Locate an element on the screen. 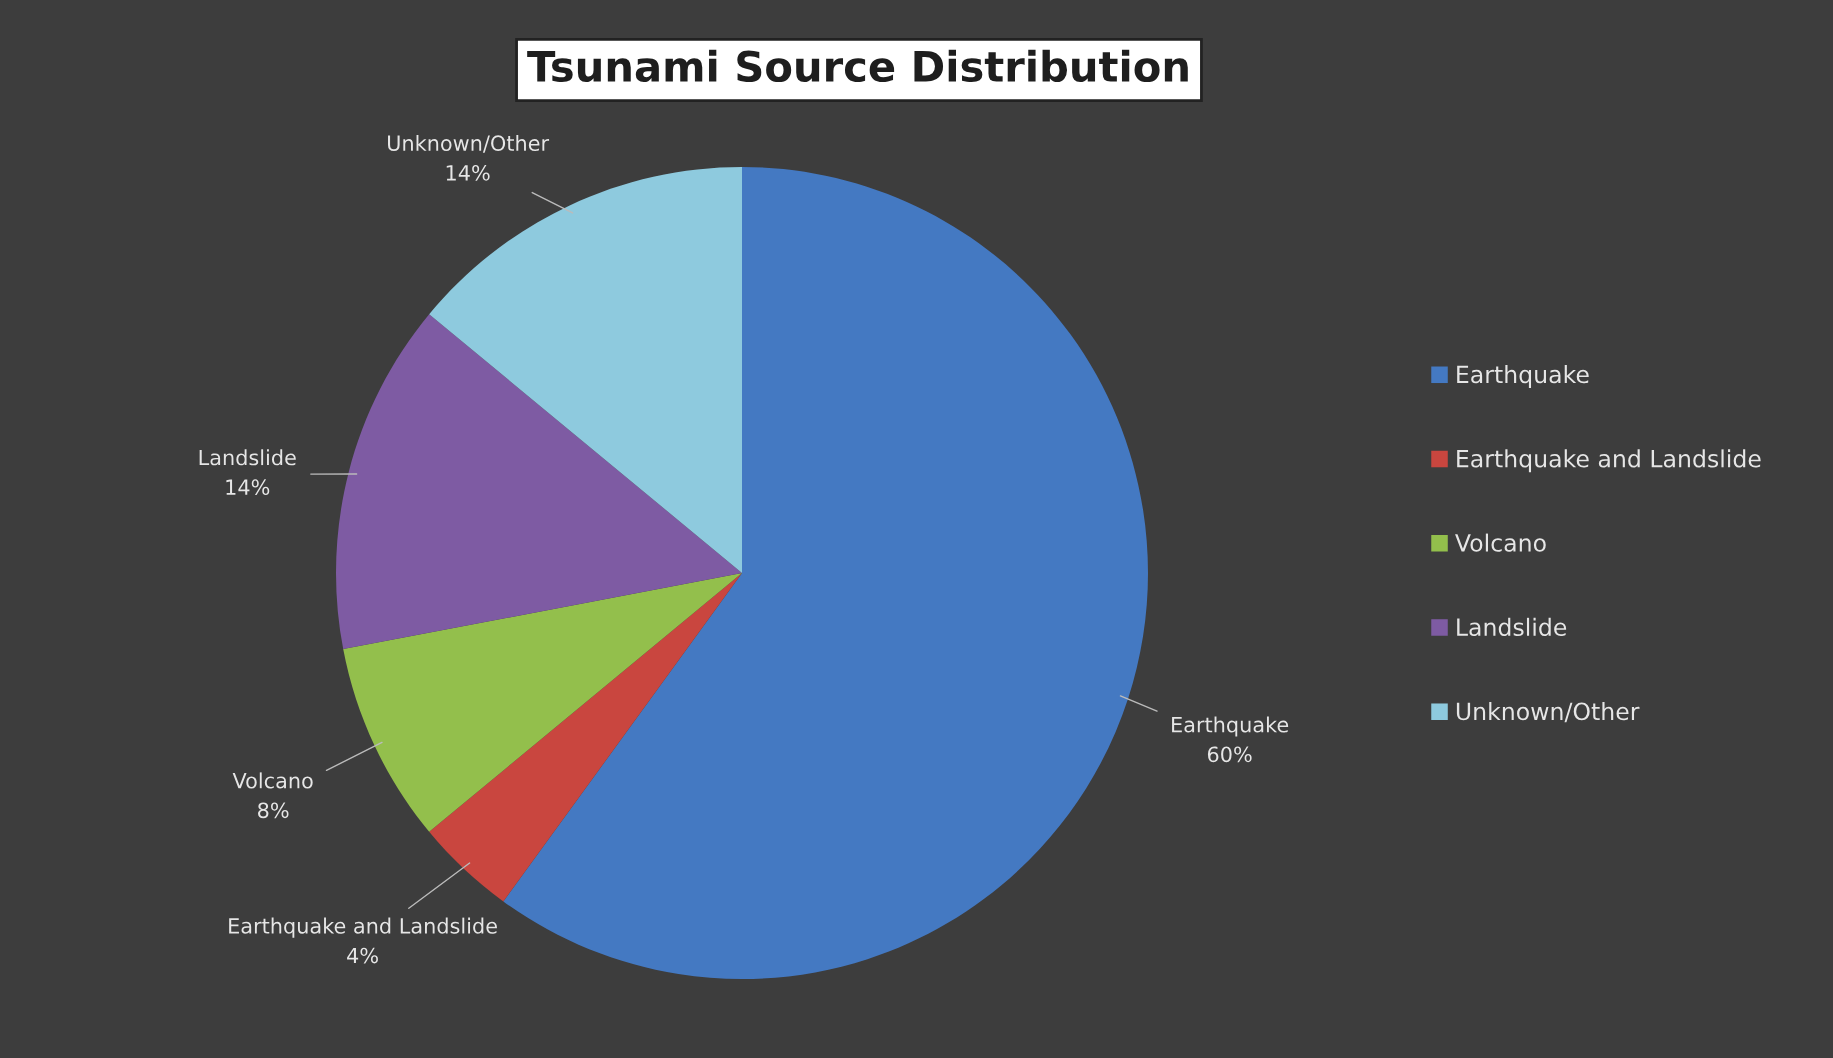  data-label: 4% is located at coordinates (362, 955).